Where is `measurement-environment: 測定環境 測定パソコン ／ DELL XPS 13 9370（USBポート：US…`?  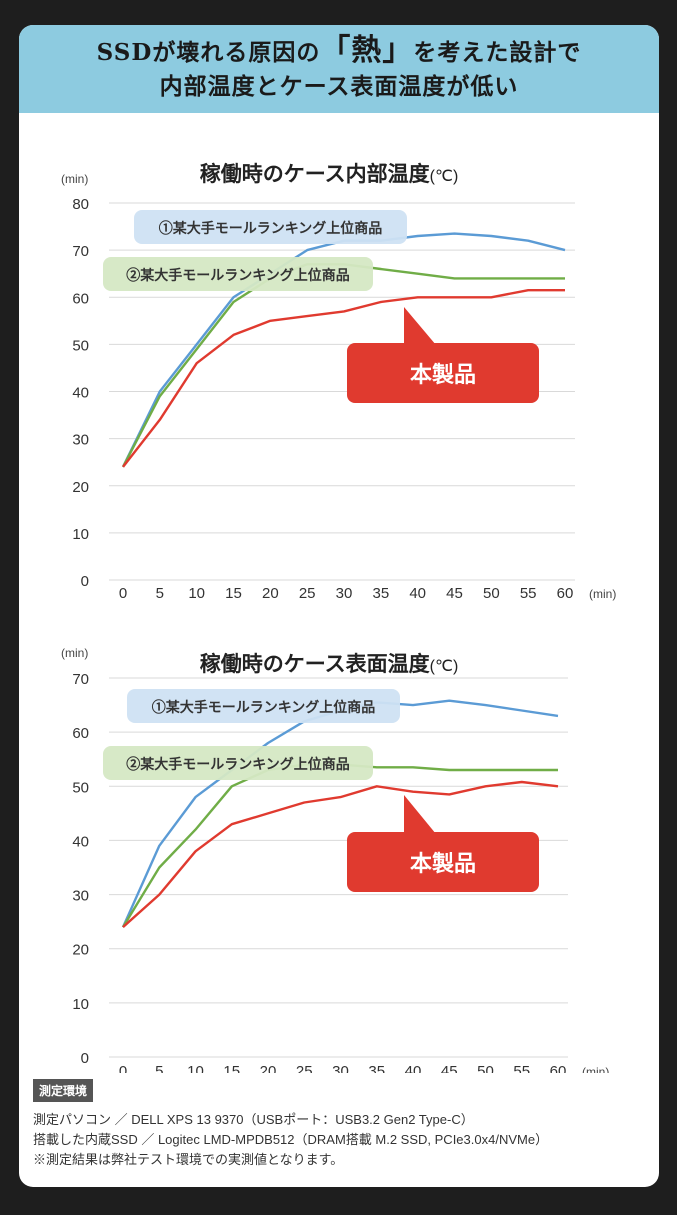
measurement-environment: 測定環境 測定パソコン ／ DELL XPS 13 9370（USBポート：US… is located at coordinates (343, 1124).